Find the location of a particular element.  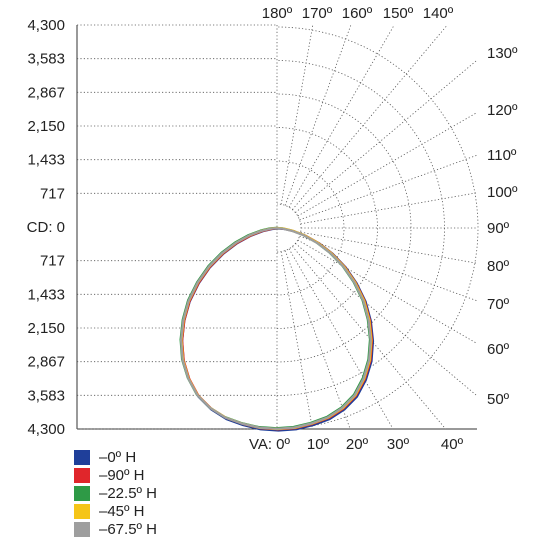

top-angle-label: 140º is located at coordinates (438, 13).